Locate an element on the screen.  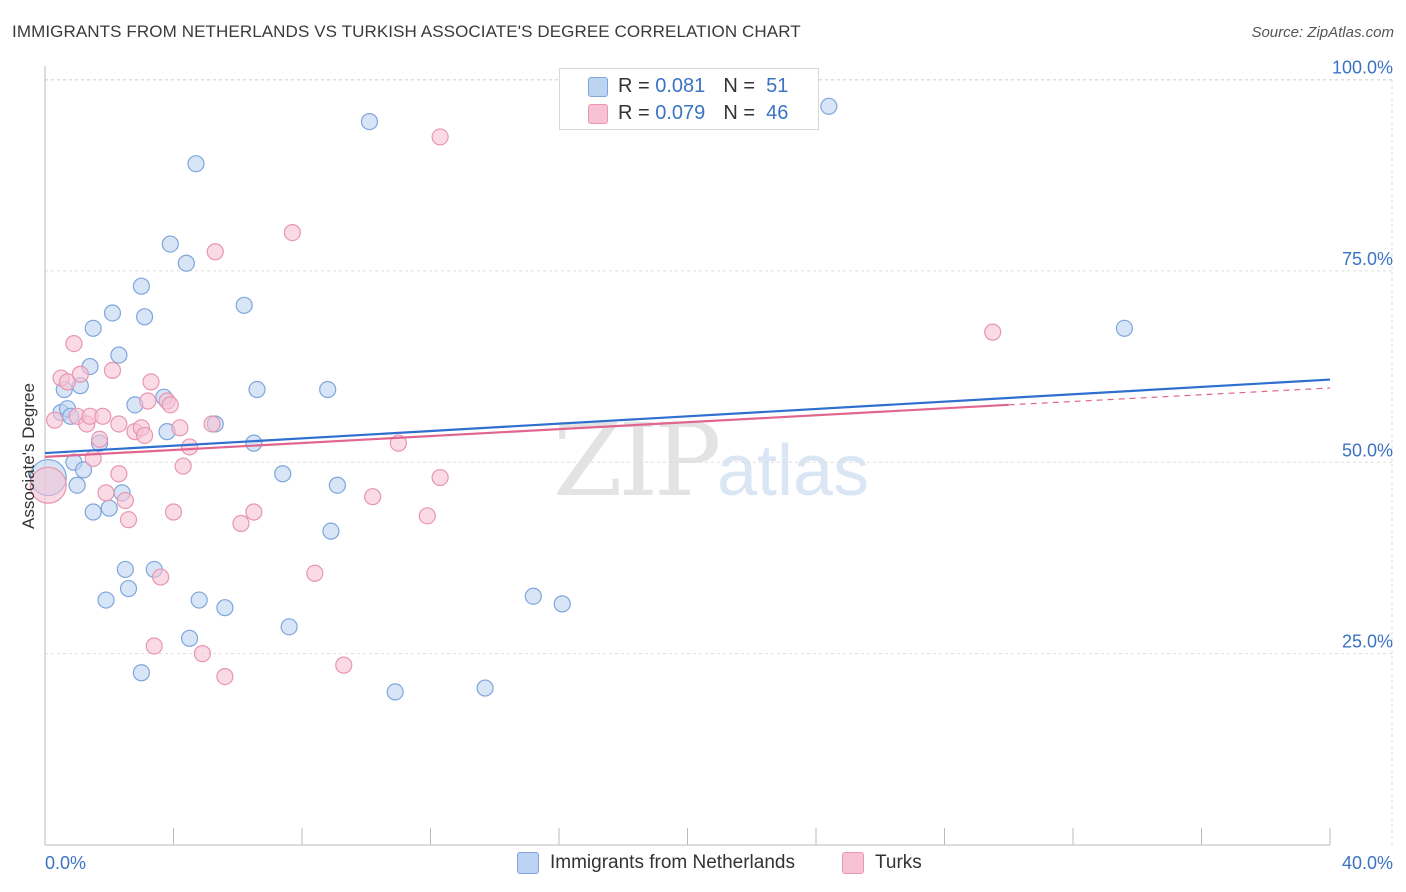
x-tick-label: 40.0% is located at coordinates (1367, 863).